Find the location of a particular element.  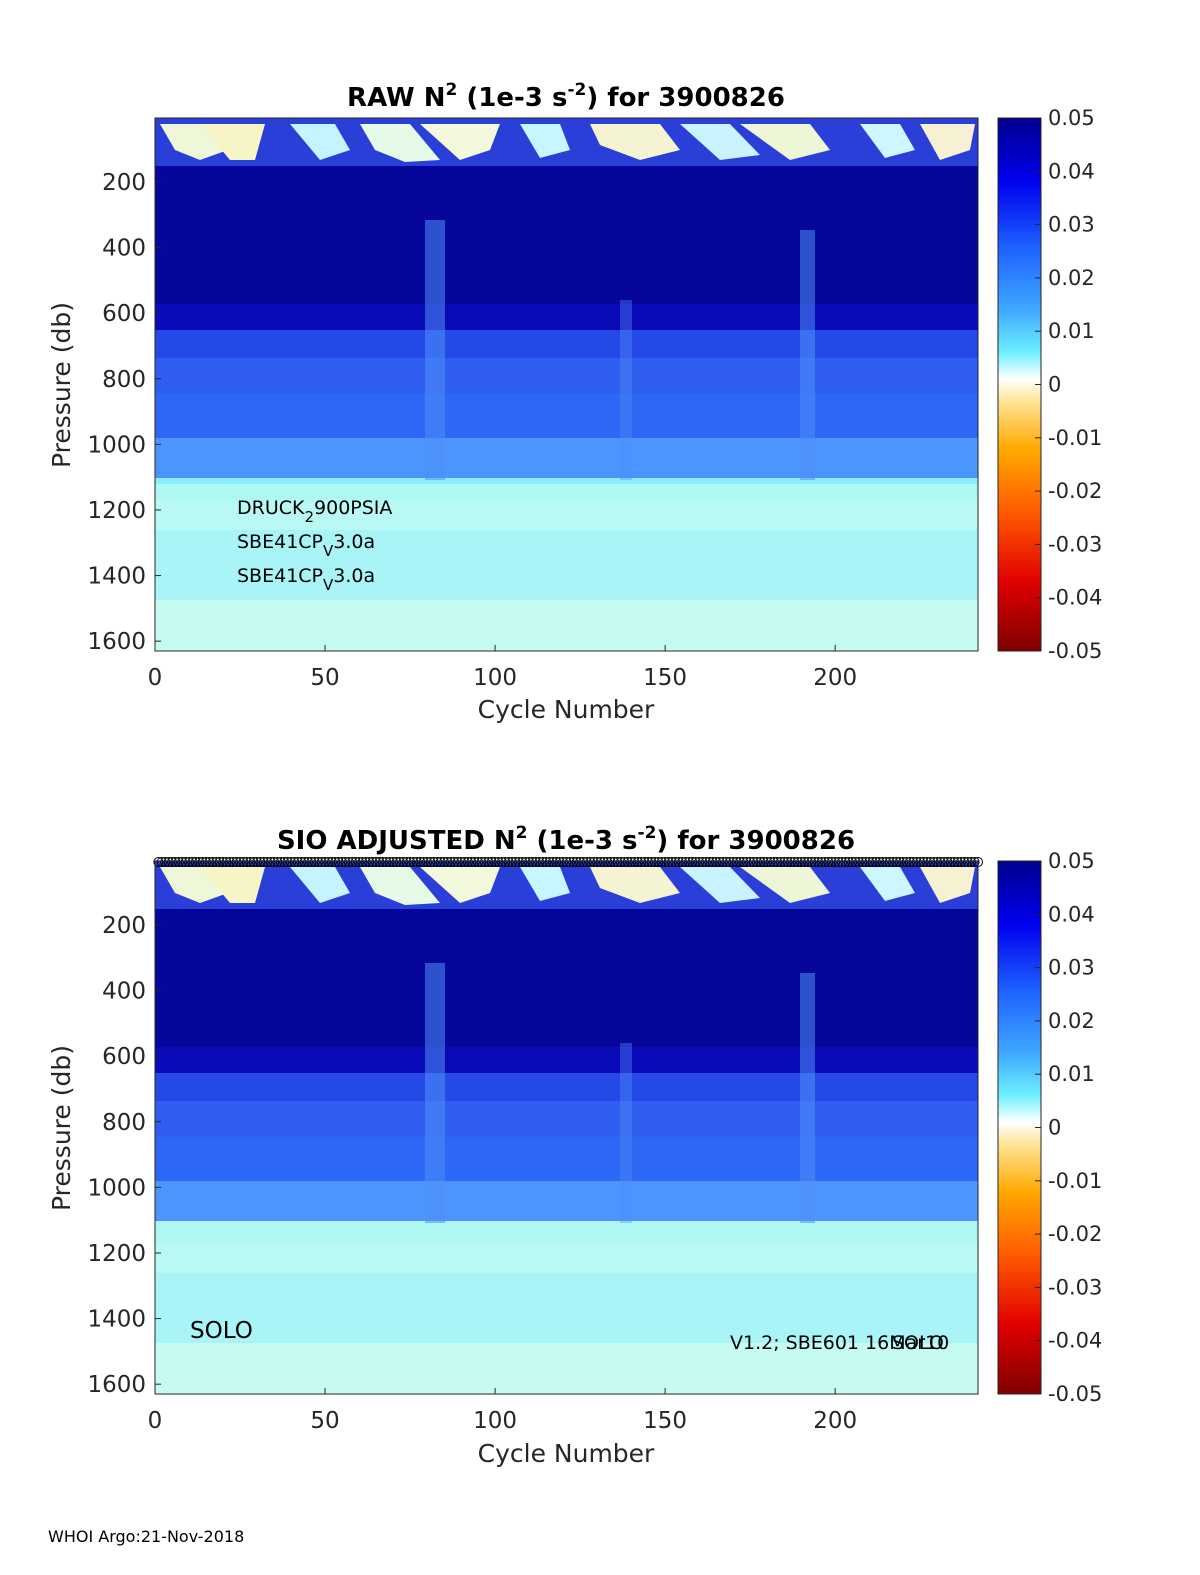

x-tick-label: 0 is located at coordinates (155, 1421).